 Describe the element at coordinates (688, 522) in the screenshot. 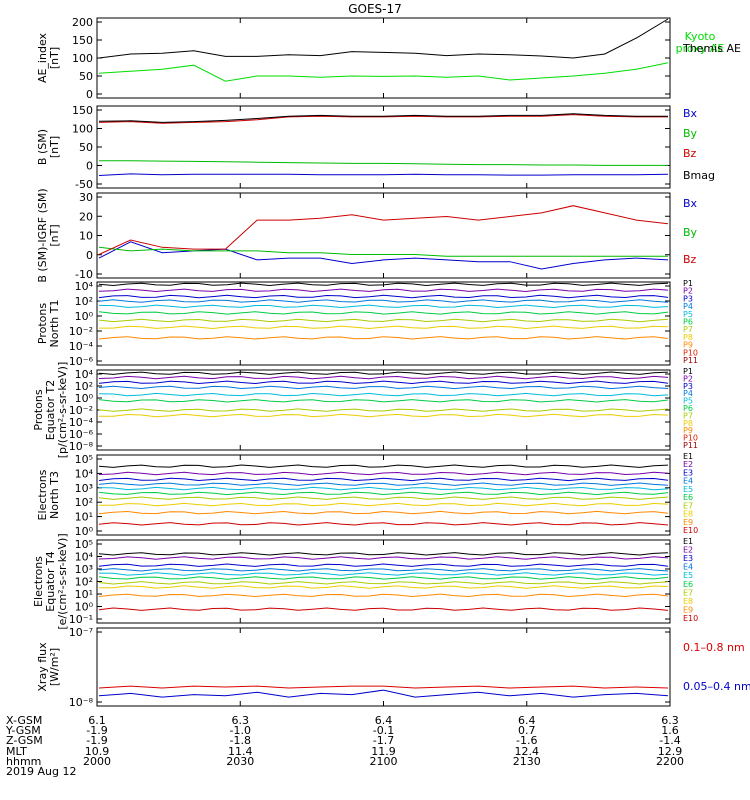

I see `legend-label: E9` at that location.